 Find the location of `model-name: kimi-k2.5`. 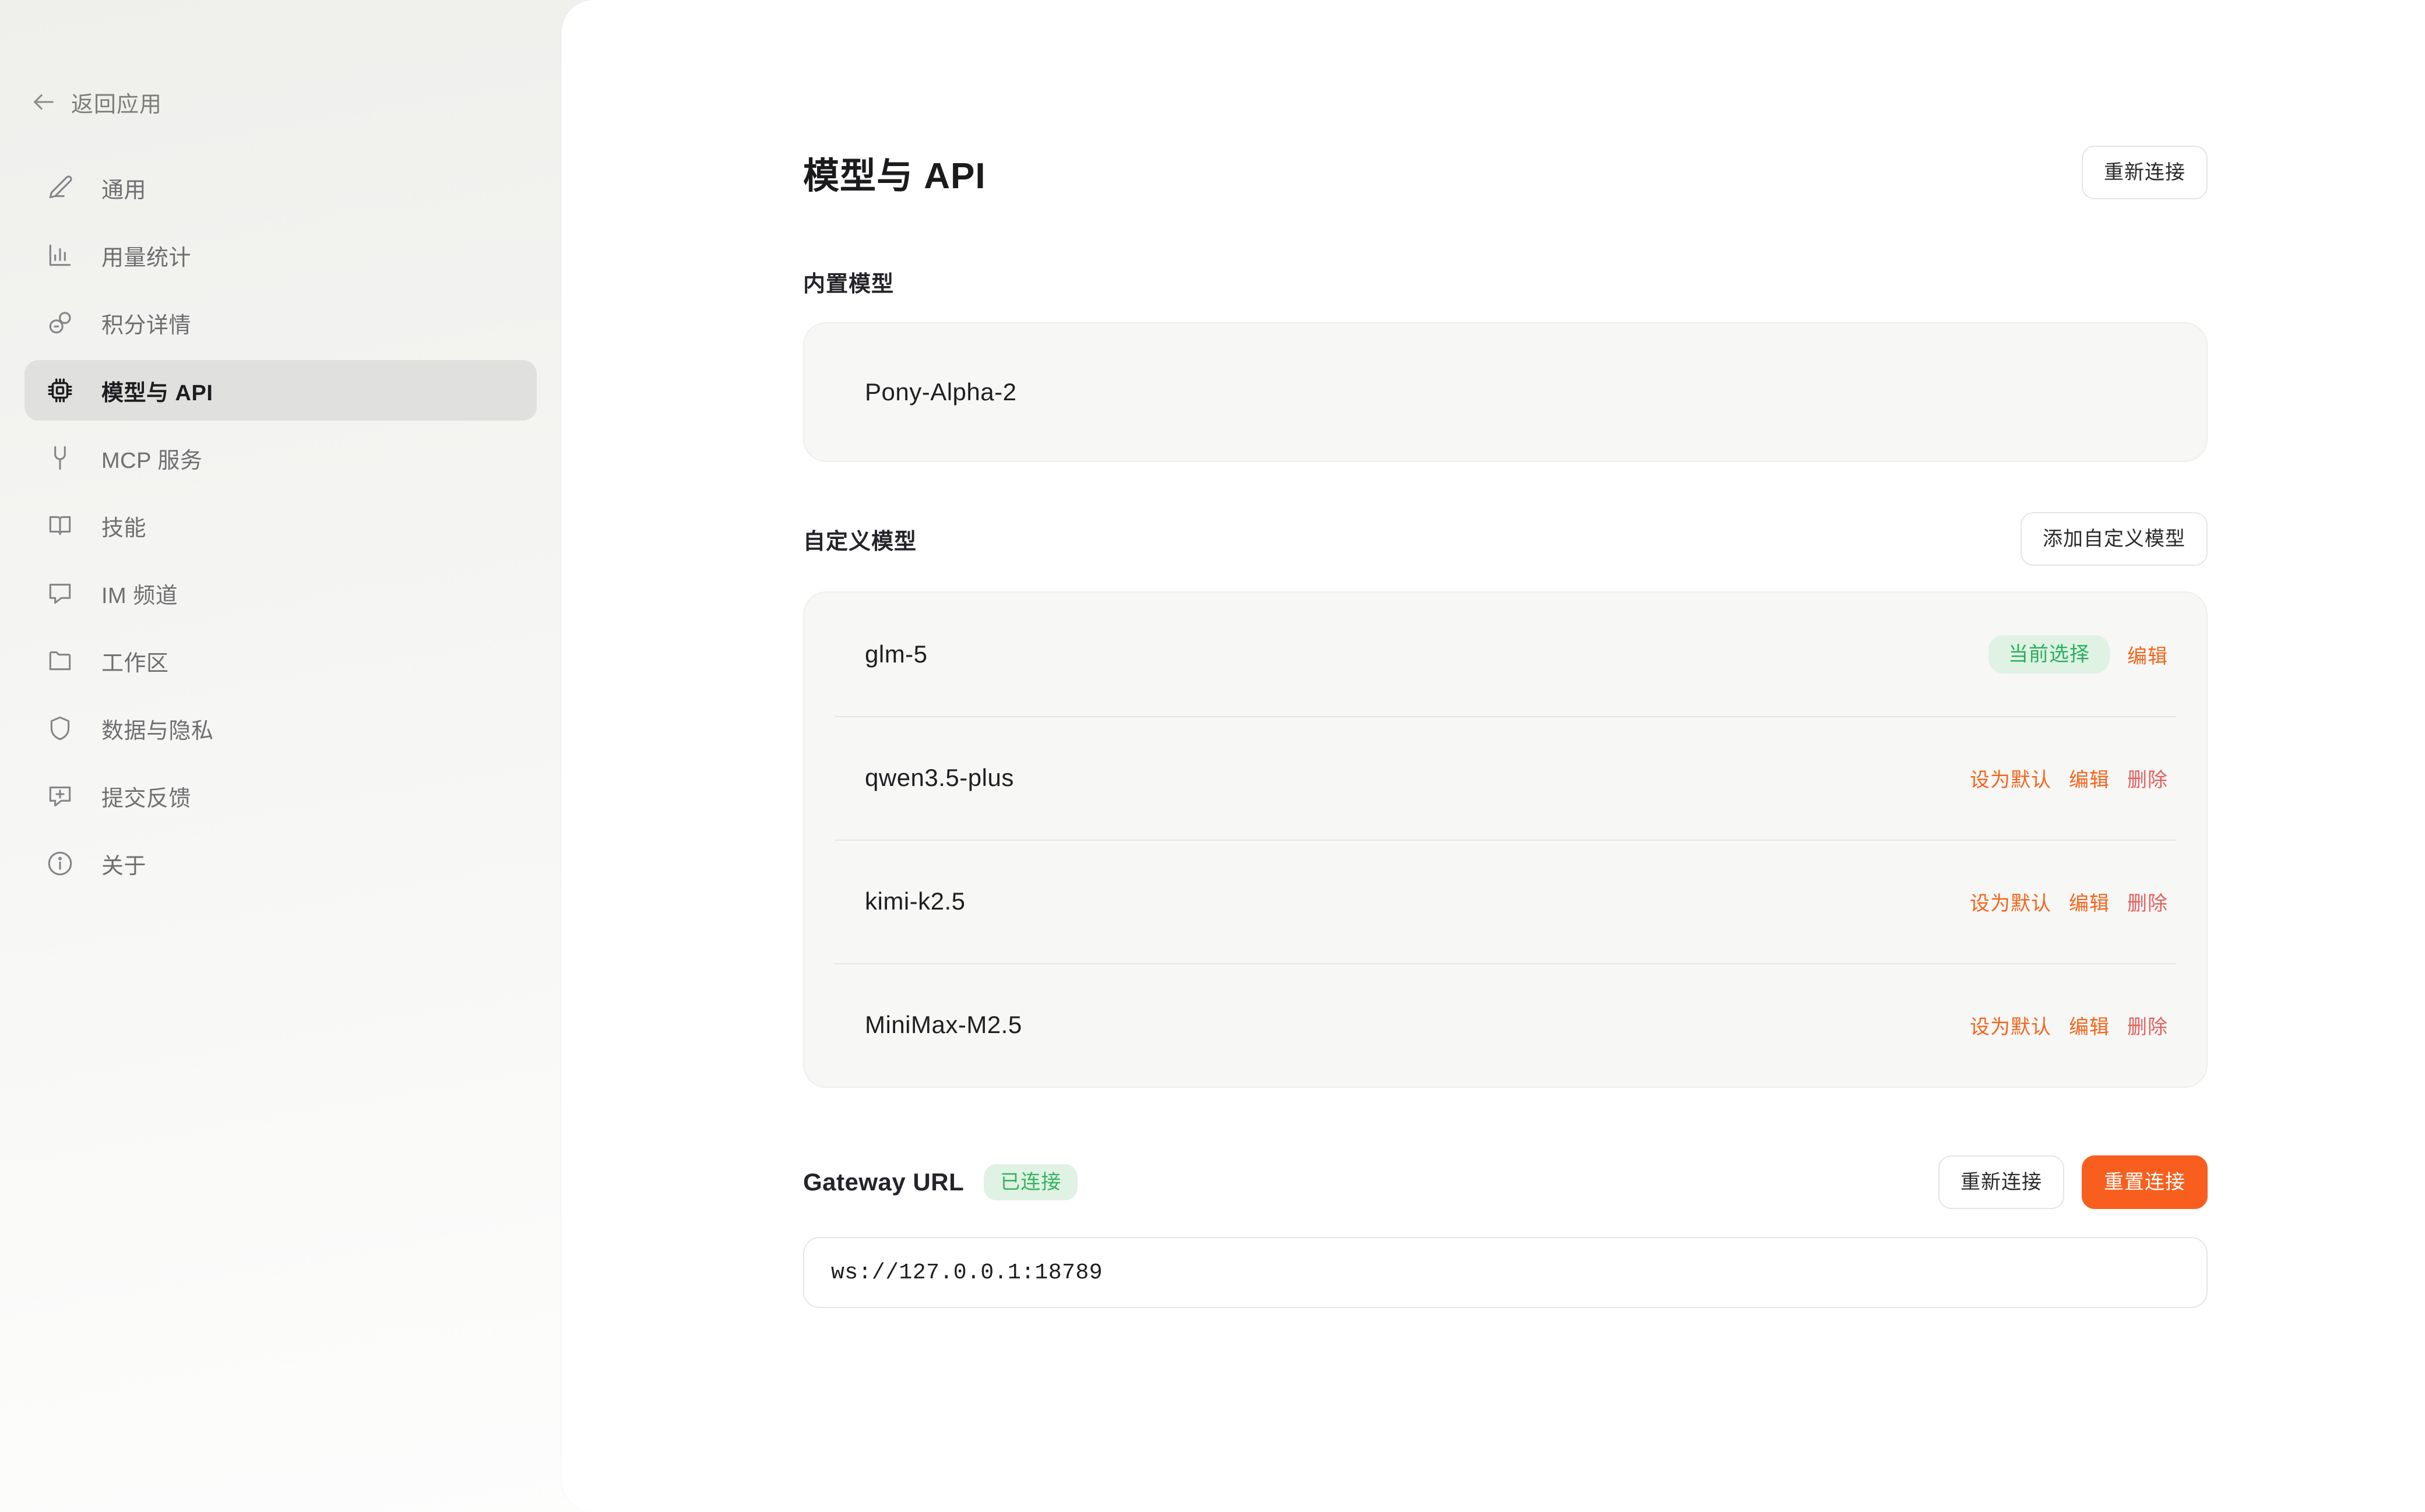

model-name: kimi-k2.5 is located at coordinates (915, 901).